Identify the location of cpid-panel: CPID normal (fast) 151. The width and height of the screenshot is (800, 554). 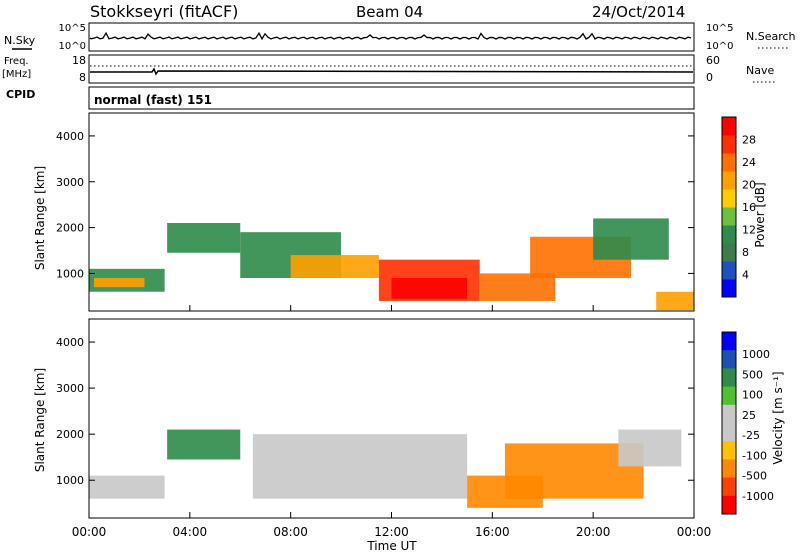
(350, 98).